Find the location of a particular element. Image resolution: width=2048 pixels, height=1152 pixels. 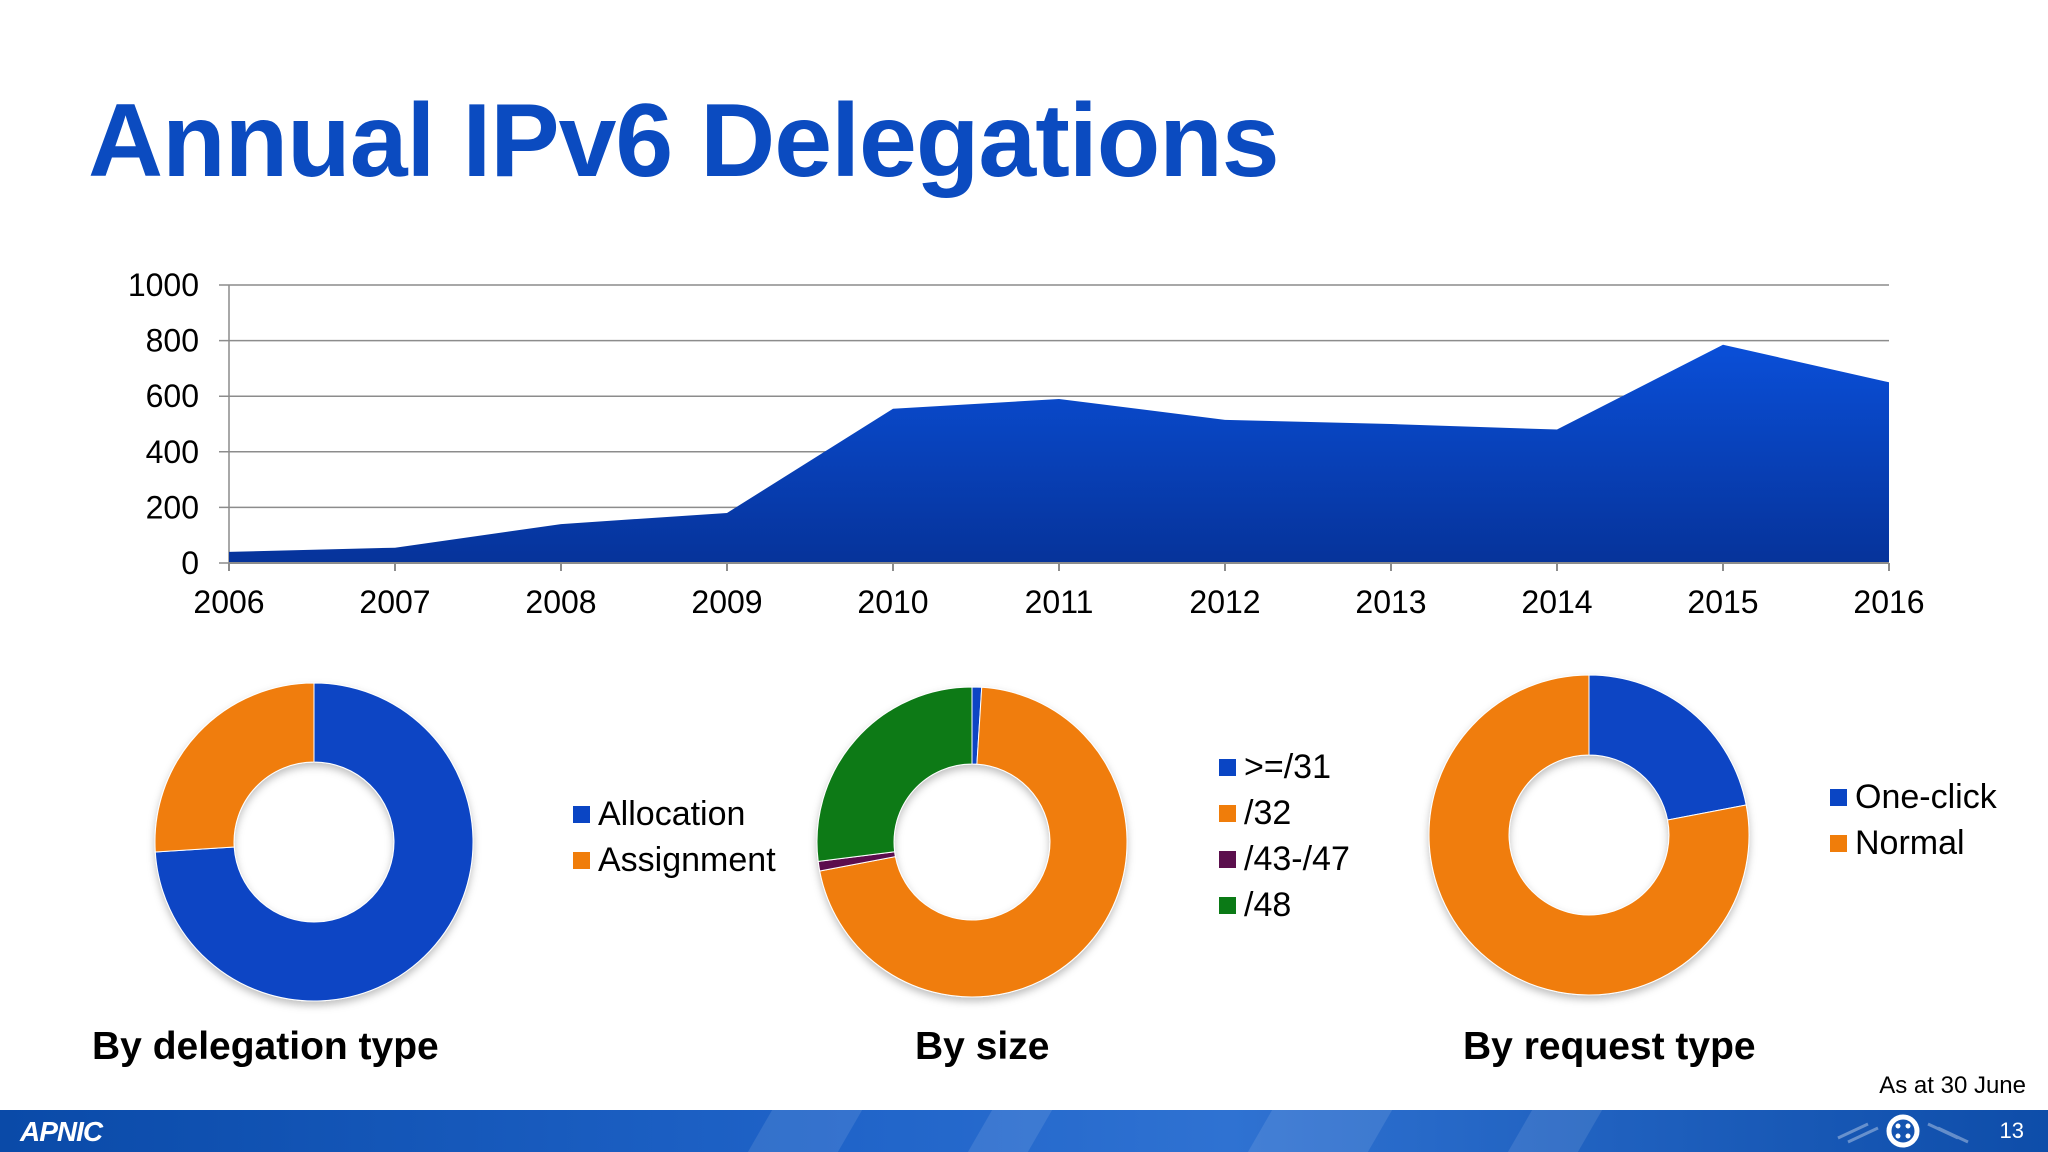

footer-bar: APNIC 13 is located at coordinates (1024, 1131).